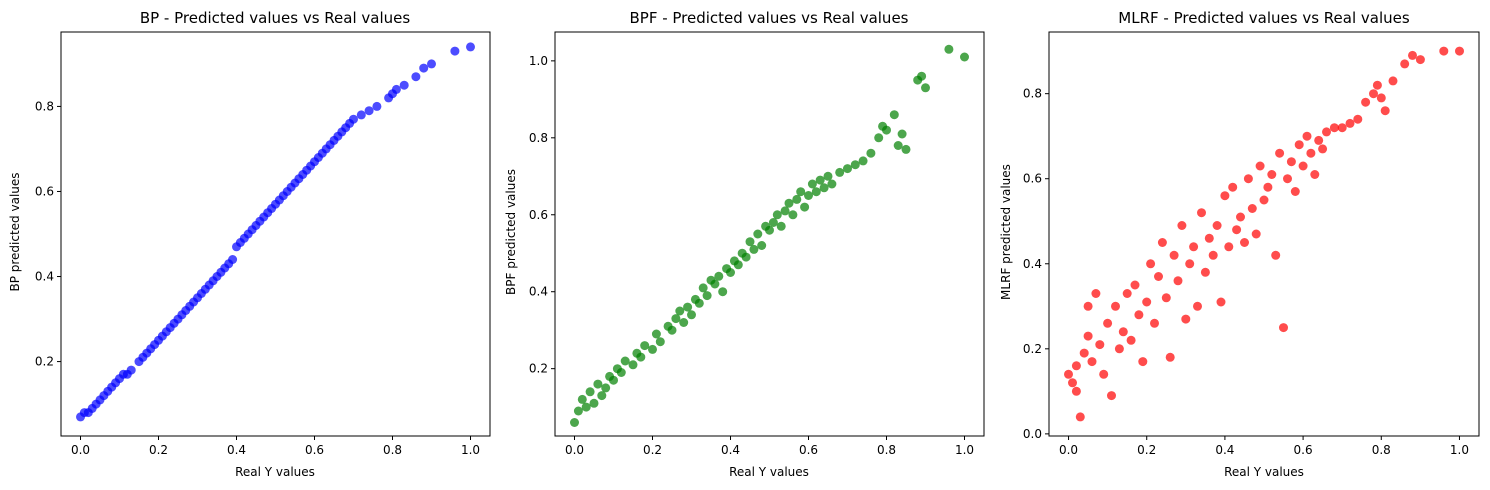  I want to click on y-tick-label: 0.0, so click(1032, 434).